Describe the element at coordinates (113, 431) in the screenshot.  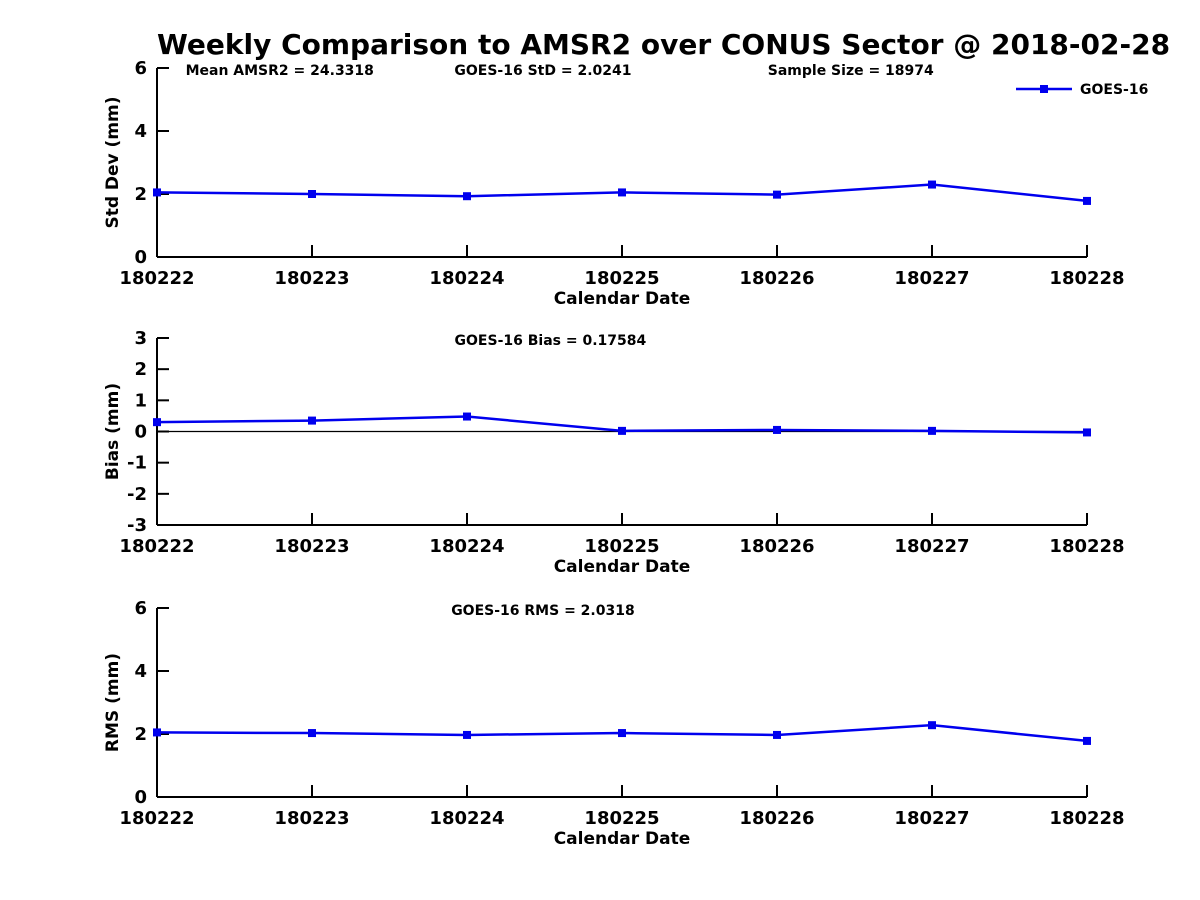
I see `y-axis-label: Bias (mm)` at that location.